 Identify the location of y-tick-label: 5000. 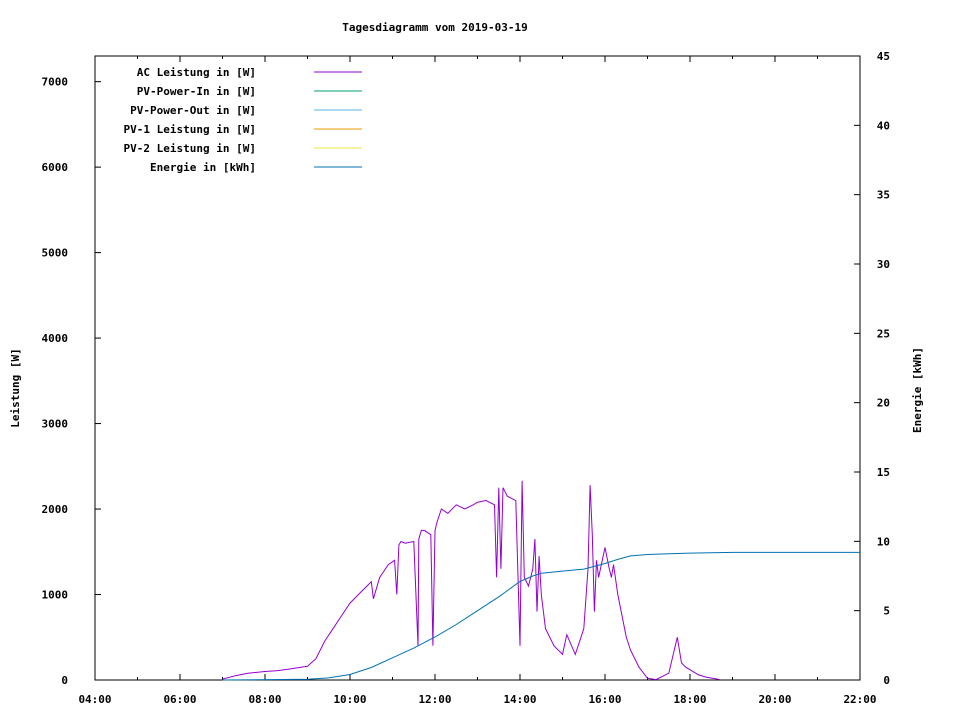
(55, 253).